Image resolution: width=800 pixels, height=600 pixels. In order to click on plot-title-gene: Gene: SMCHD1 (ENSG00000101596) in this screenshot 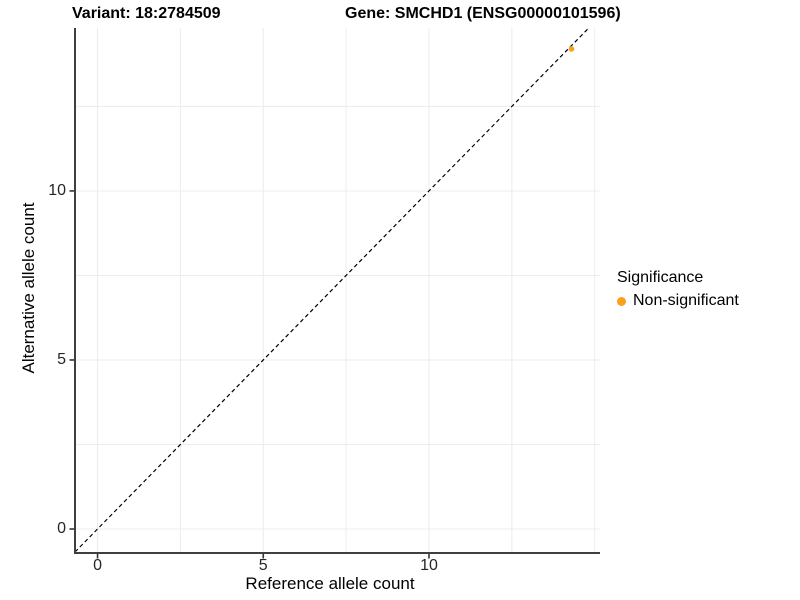, I will do `click(483, 13)`.